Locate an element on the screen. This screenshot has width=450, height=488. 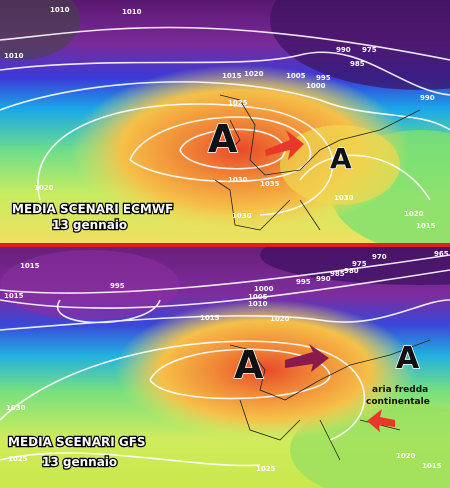
isobar-label: 965 is located at coordinates (441, 254).